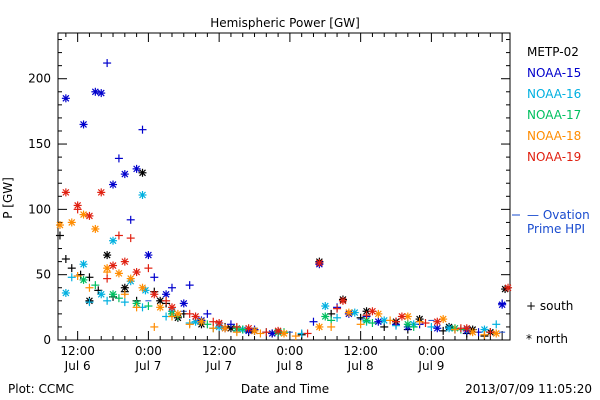 This screenshot has width=600, height=400. I want to click on plot-timestamp: 2013/07/09 11:05:20, so click(528, 389).